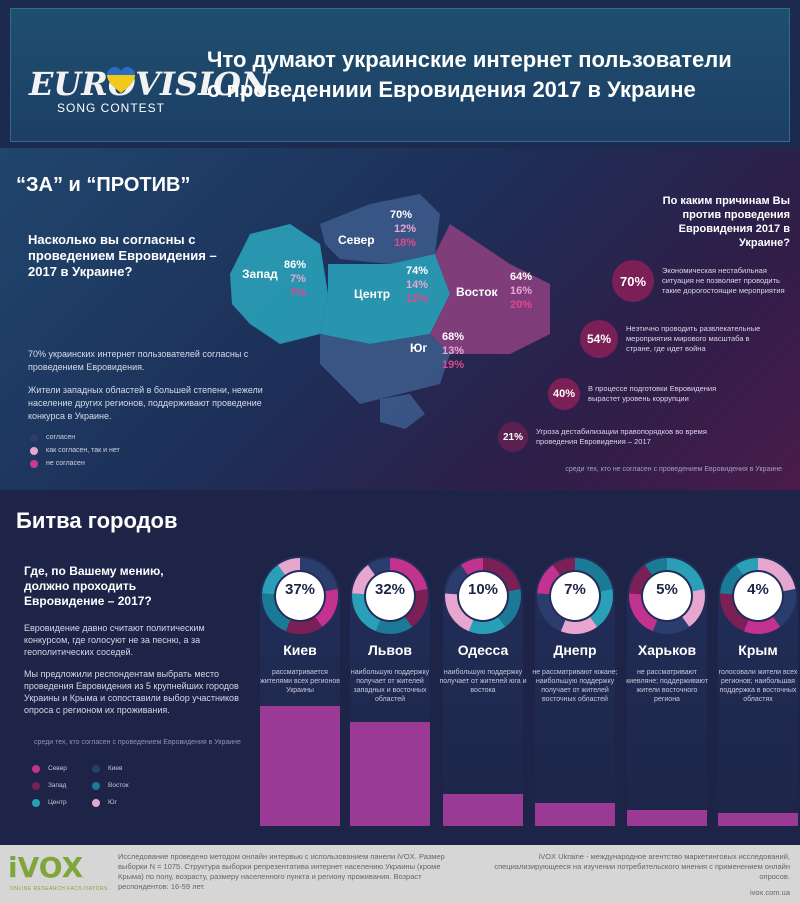 The image size is (800, 903). Describe the element at coordinates (769, 892) in the screenshot. I see `website-link: ivox.com.ua` at that location.